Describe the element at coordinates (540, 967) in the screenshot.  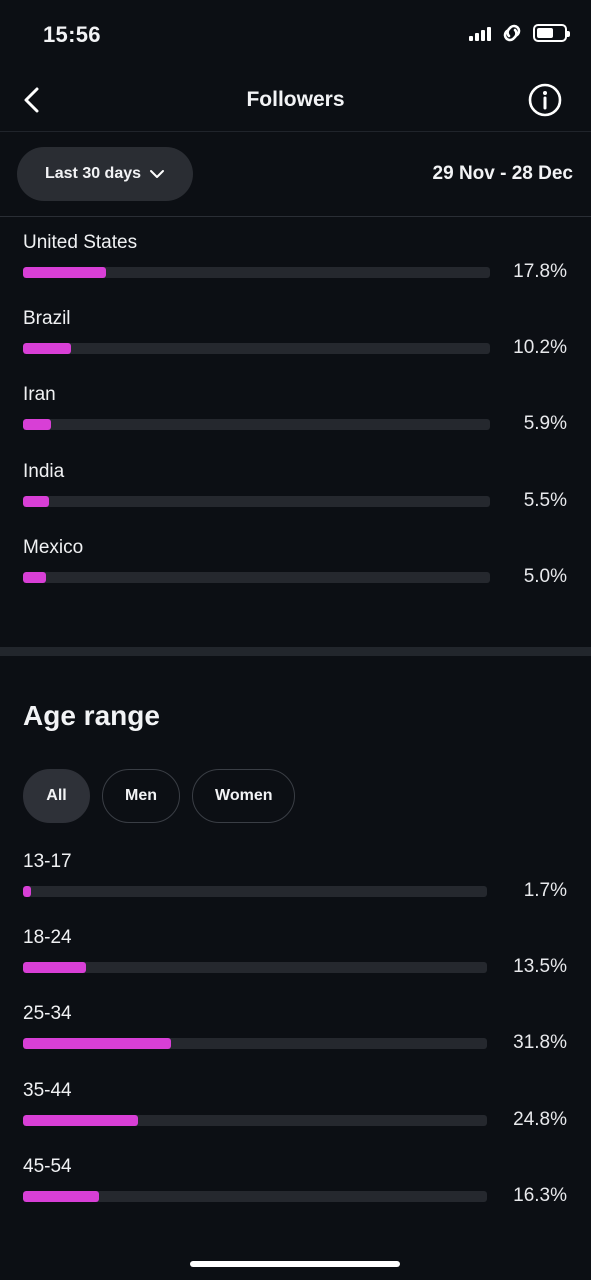
I see `bar-value: 13.5%` at that location.